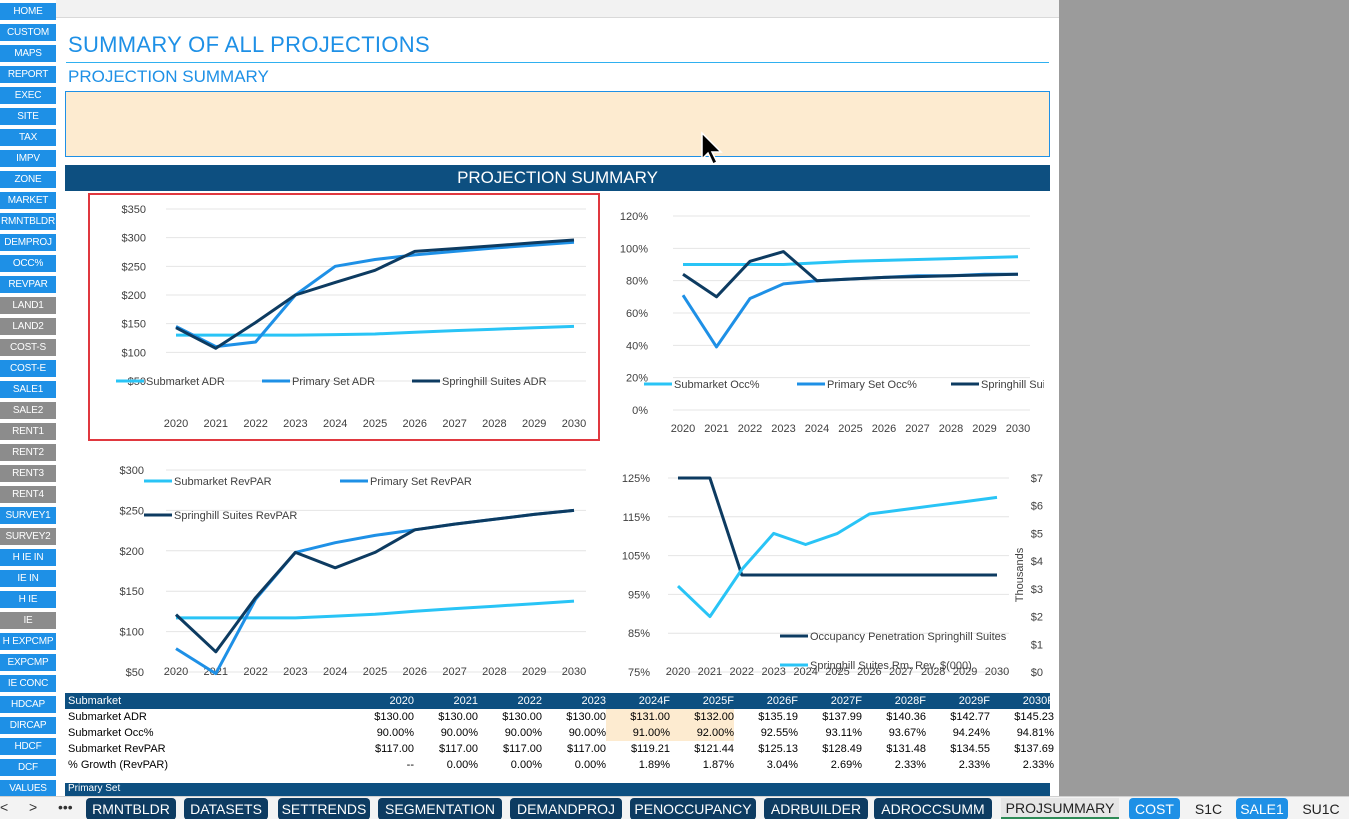 The height and width of the screenshot is (819, 1349). What do you see at coordinates (718, 765) in the screenshot?
I see `table-cell: 1.87%` at bounding box center [718, 765].